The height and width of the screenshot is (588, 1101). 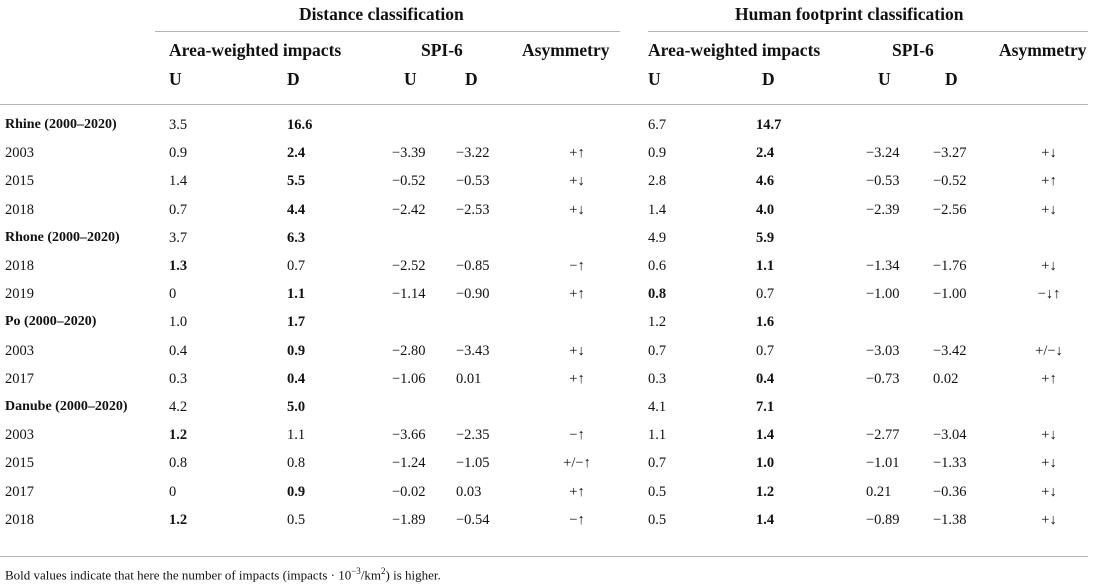 What do you see at coordinates (409, 378) in the screenshot?
I see `distance-spi-u-value: −1.06` at bounding box center [409, 378].